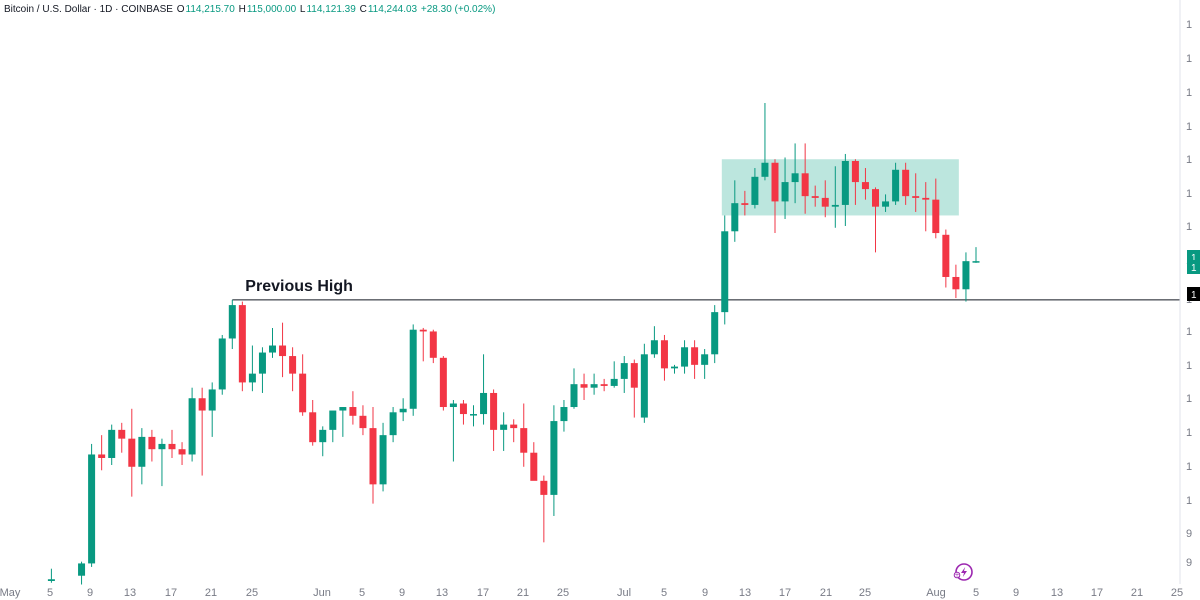 The image size is (1200, 600). What do you see at coordinates (840, 187) in the screenshot?
I see `zone-rect` at bounding box center [840, 187].